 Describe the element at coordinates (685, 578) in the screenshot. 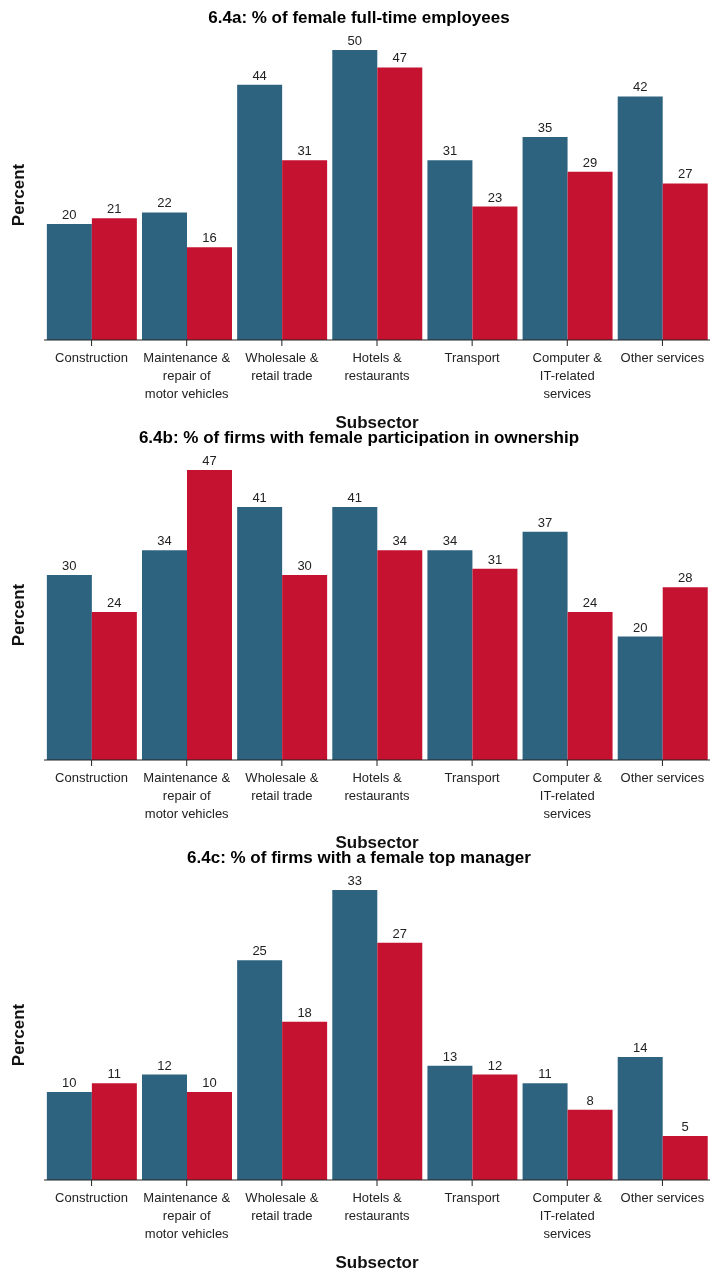

I see `data-label: 28` at that location.